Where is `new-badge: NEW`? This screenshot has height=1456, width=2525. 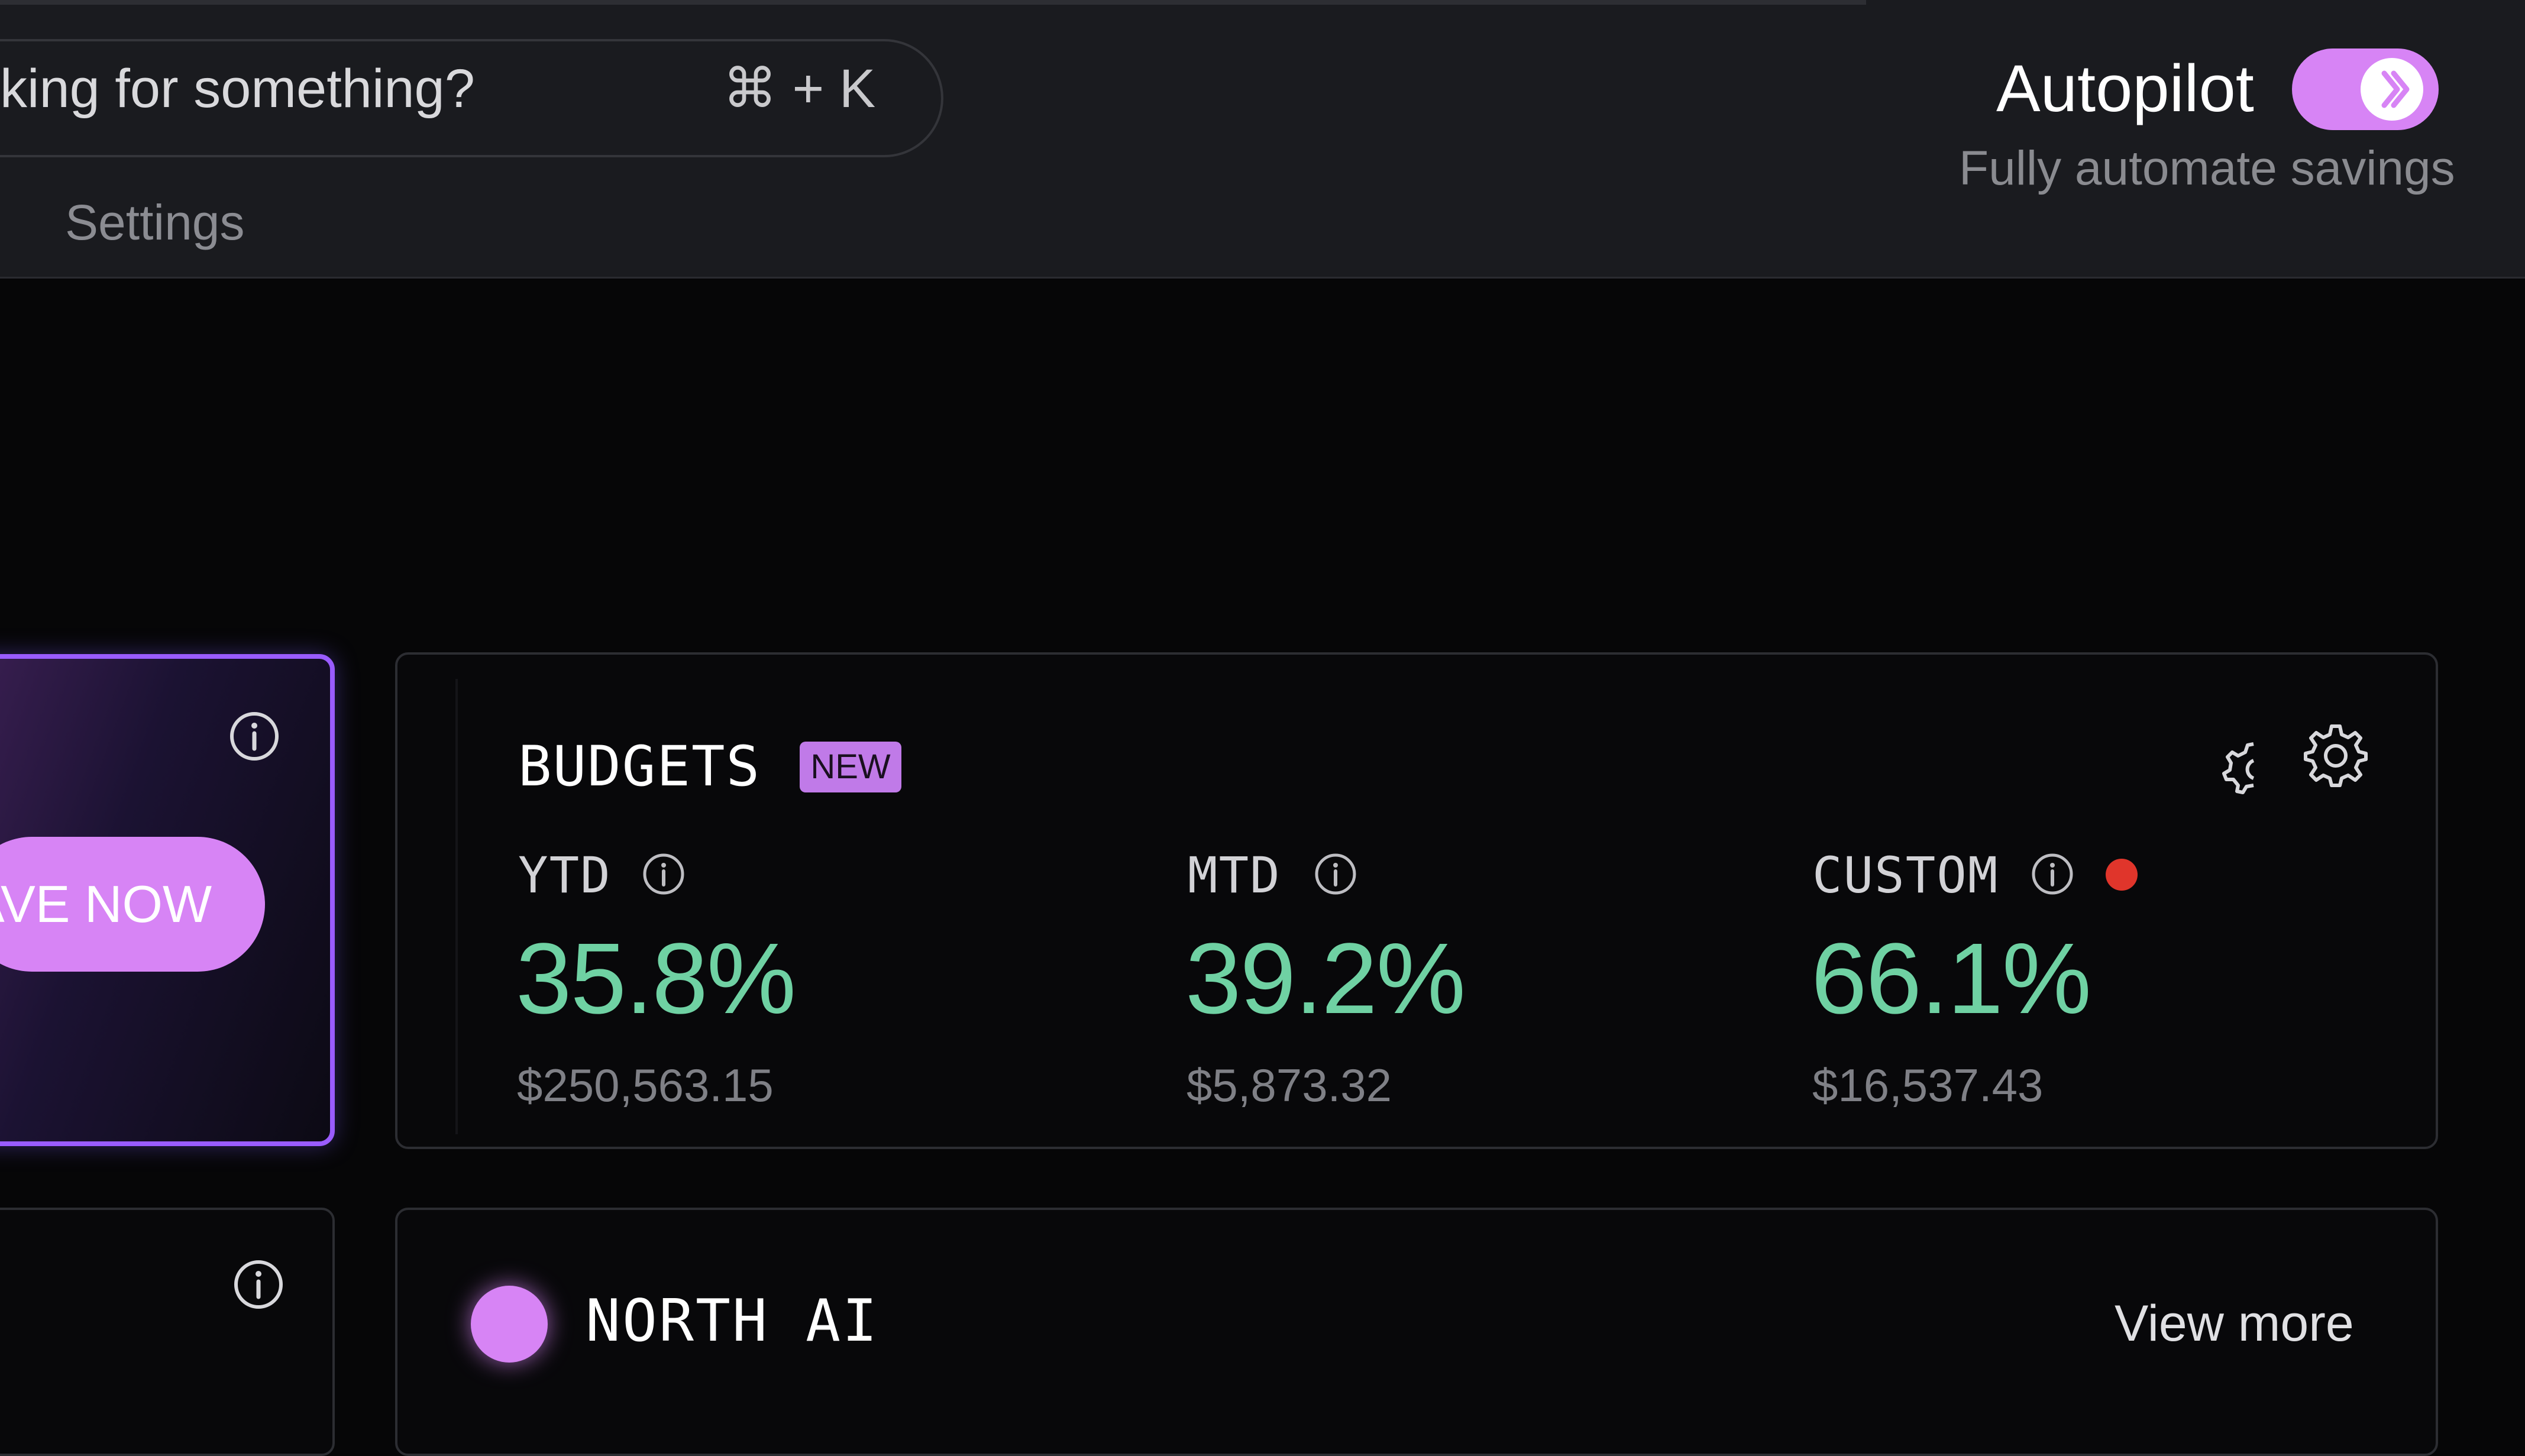 new-badge: NEW is located at coordinates (850, 767).